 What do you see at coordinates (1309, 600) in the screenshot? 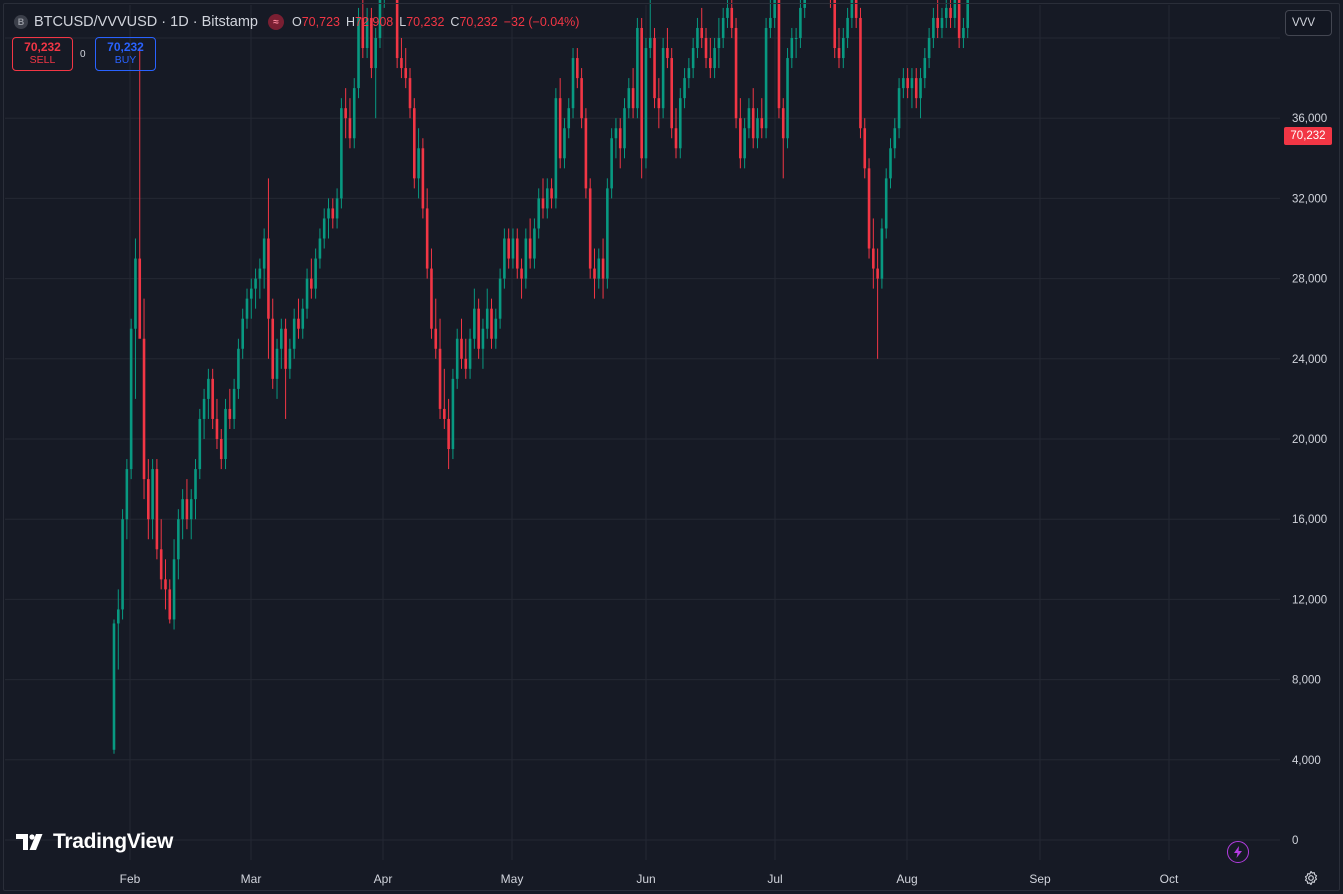
I see `price-tick-label: 12,000` at bounding box center [1309, 600].